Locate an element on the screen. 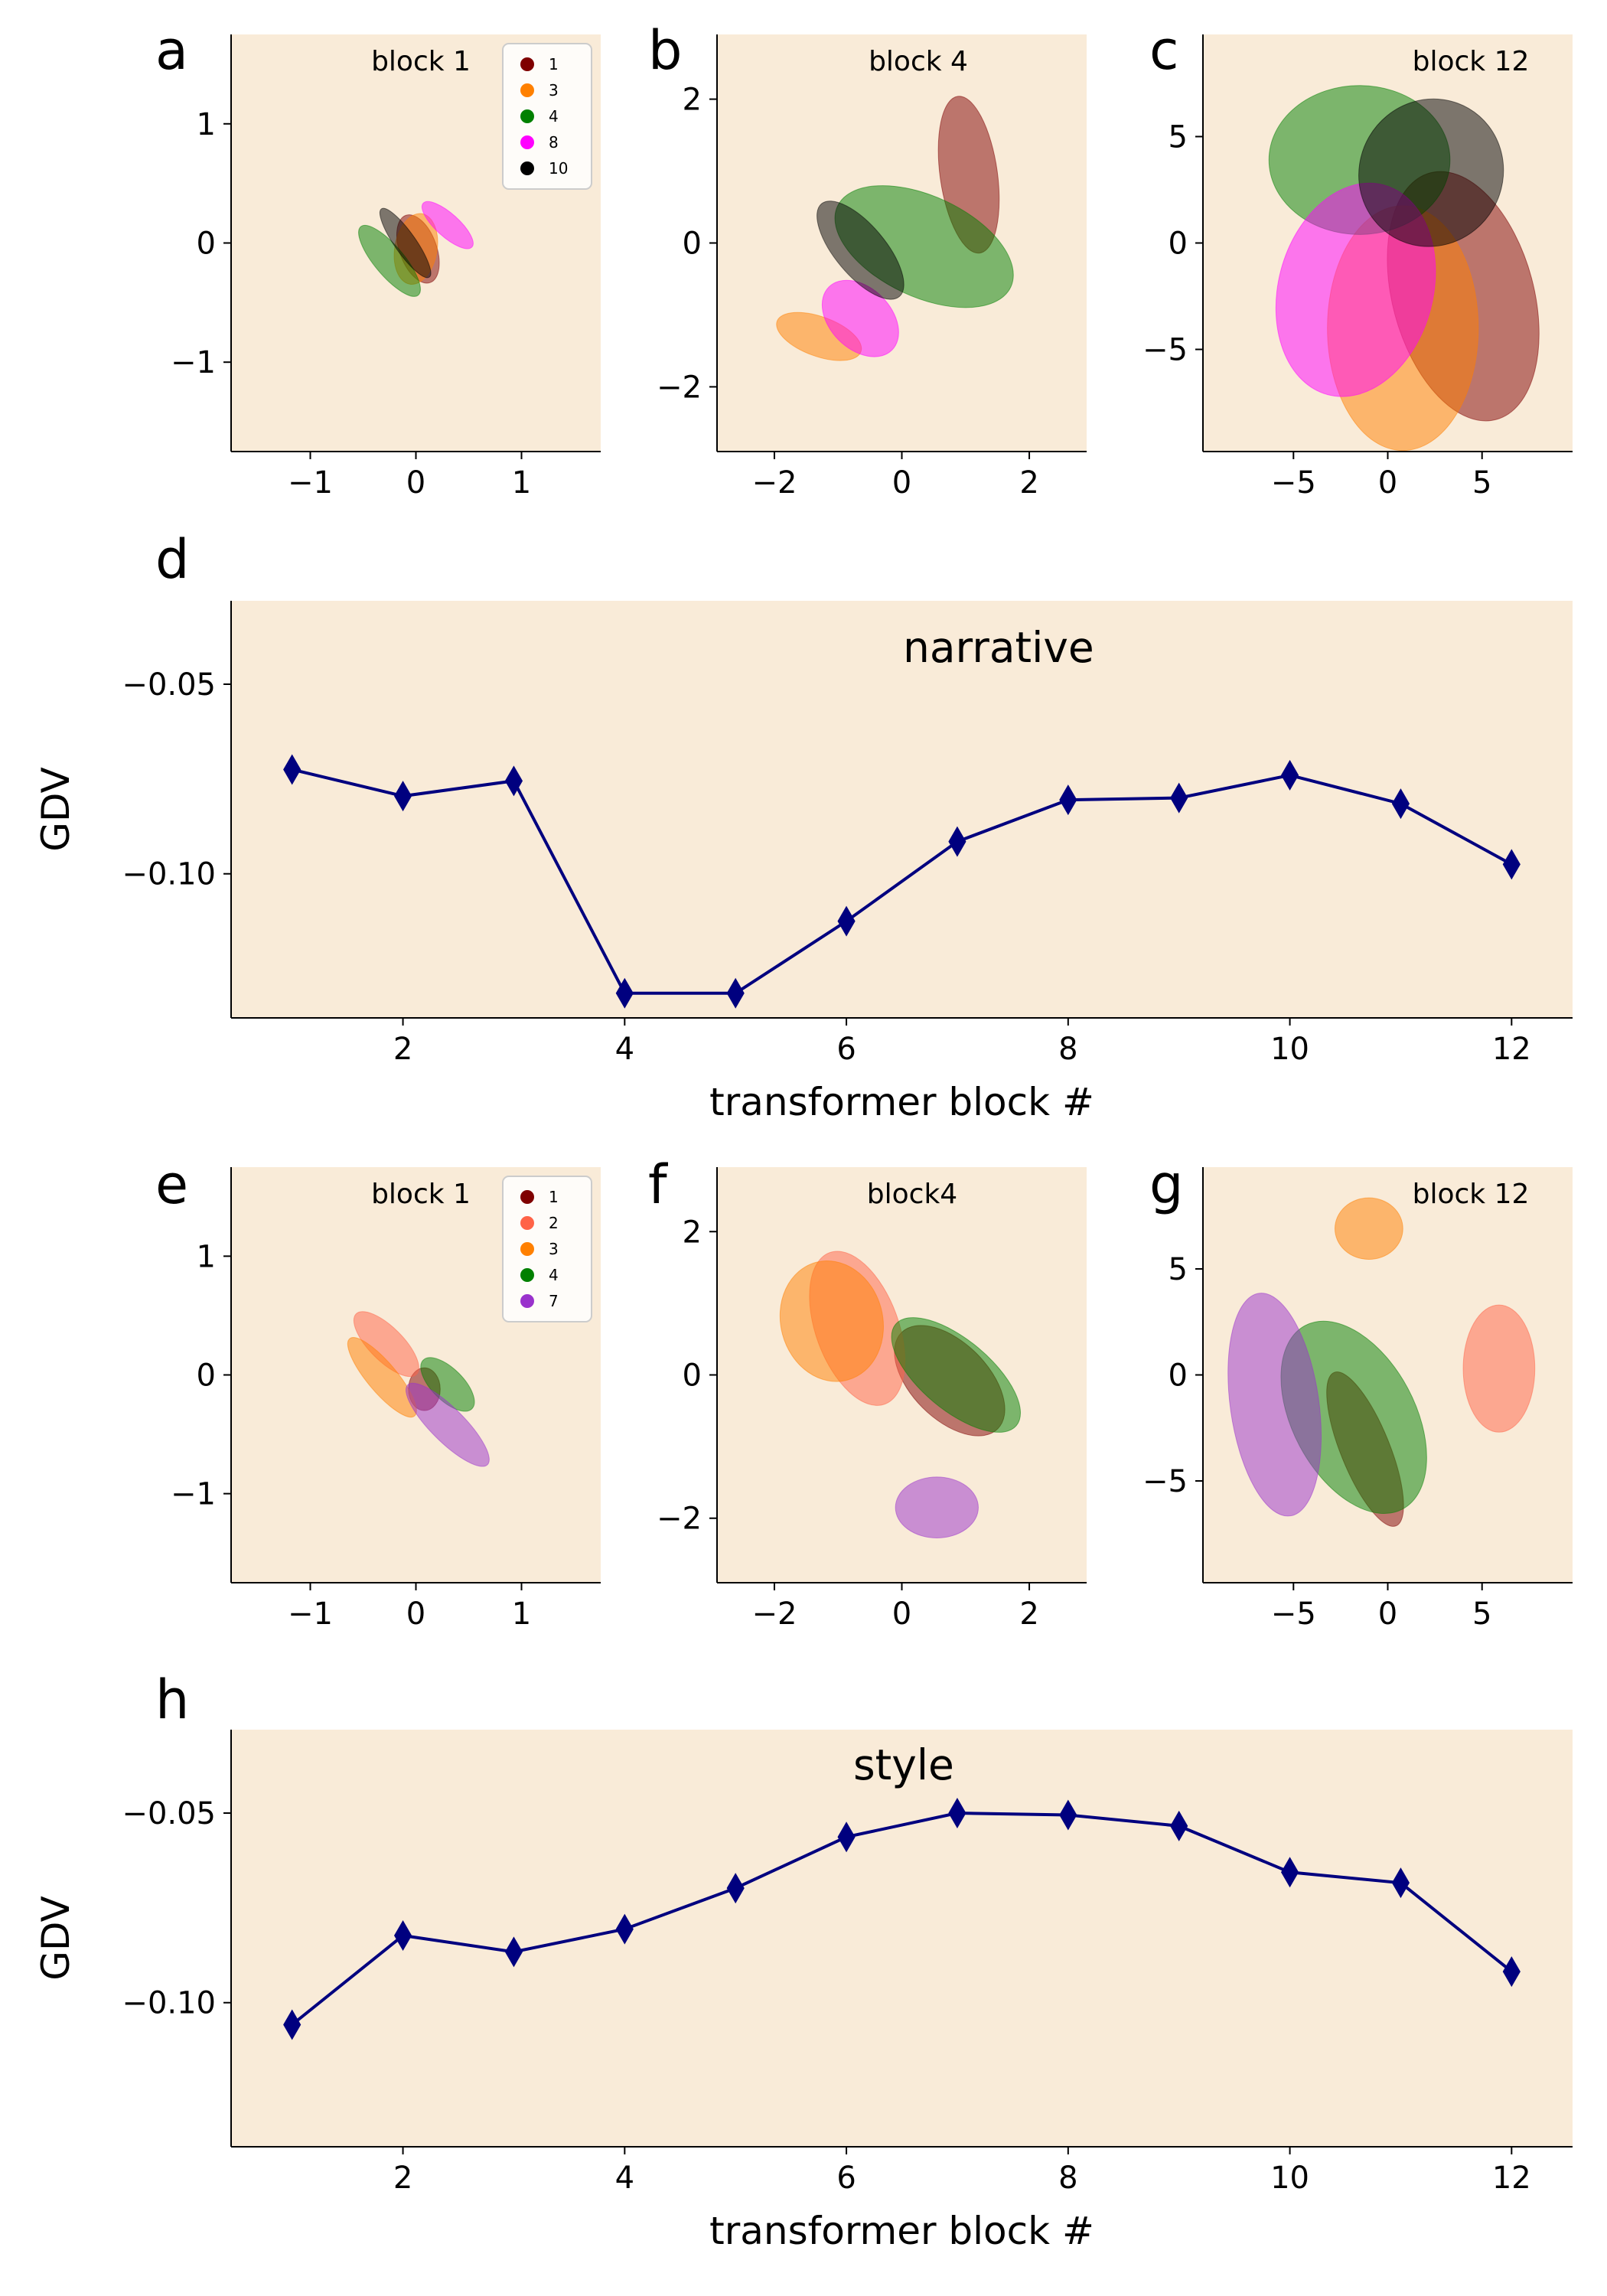  panel-f-marks is located at coordinates (900, 1394).